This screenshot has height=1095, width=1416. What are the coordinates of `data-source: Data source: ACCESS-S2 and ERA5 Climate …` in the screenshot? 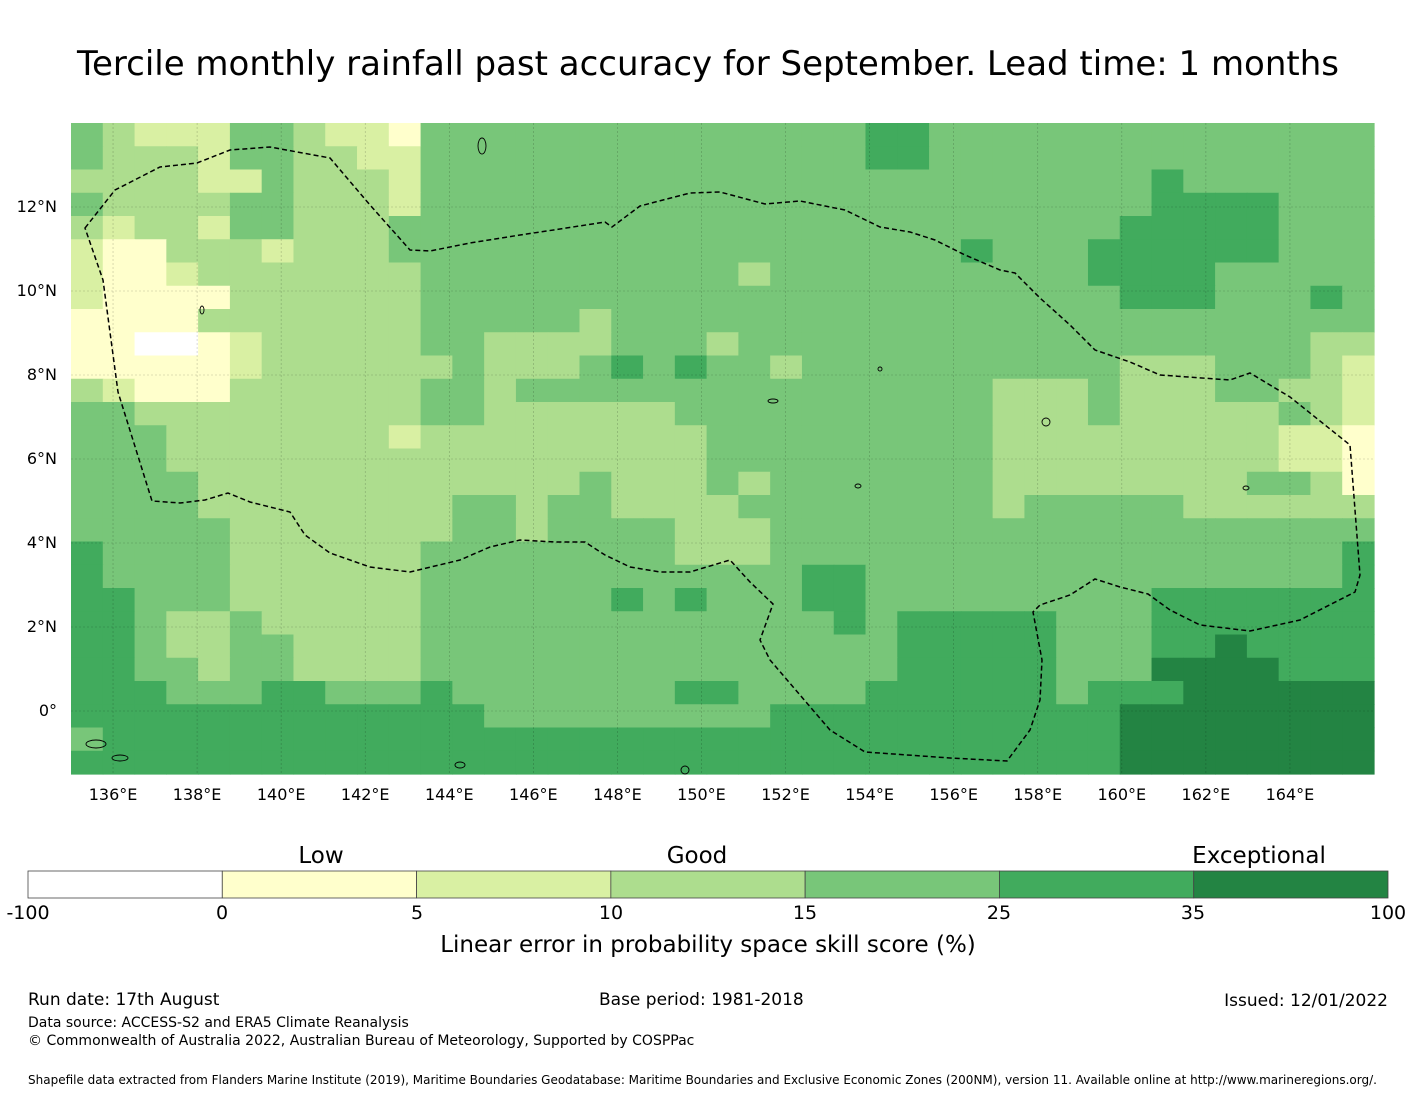 It's located at (218, 1023).